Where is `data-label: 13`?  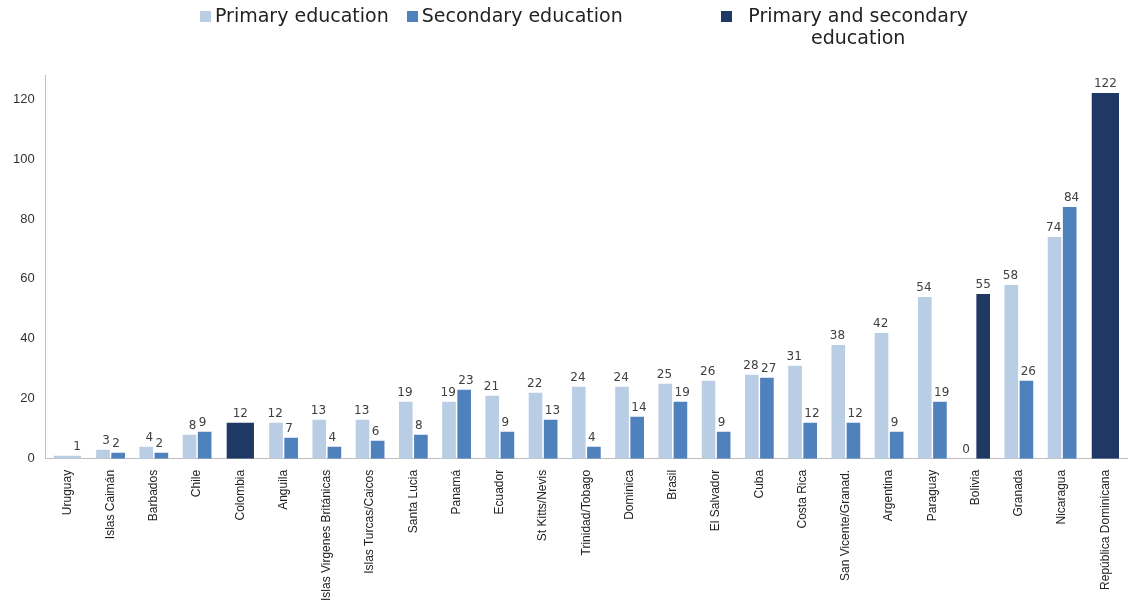 data-label: 13 is located at coordinates (552, 409).